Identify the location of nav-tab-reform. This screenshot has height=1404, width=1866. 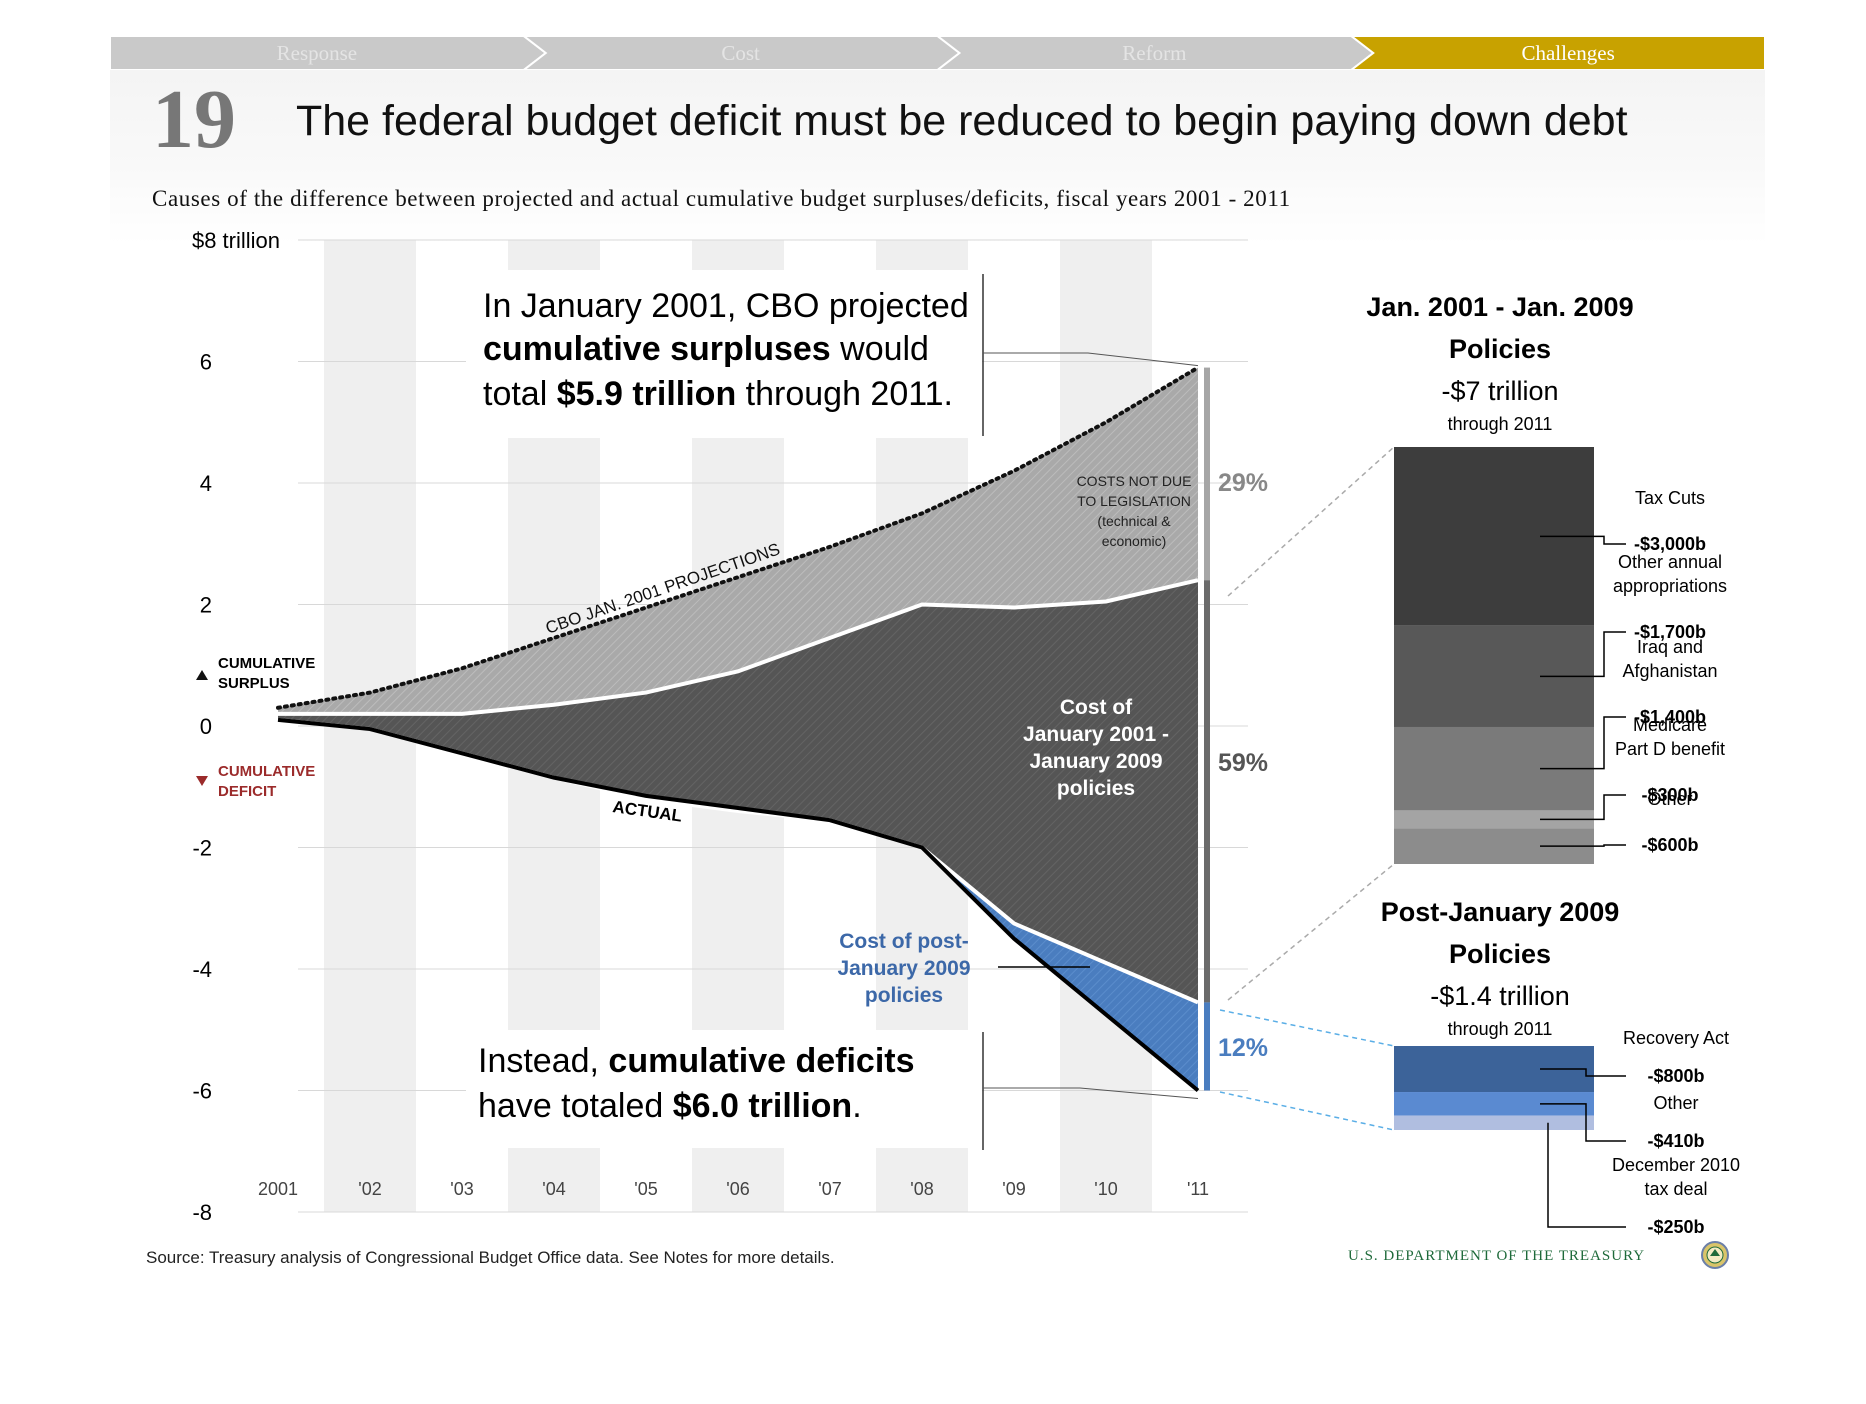
(1155, 53).